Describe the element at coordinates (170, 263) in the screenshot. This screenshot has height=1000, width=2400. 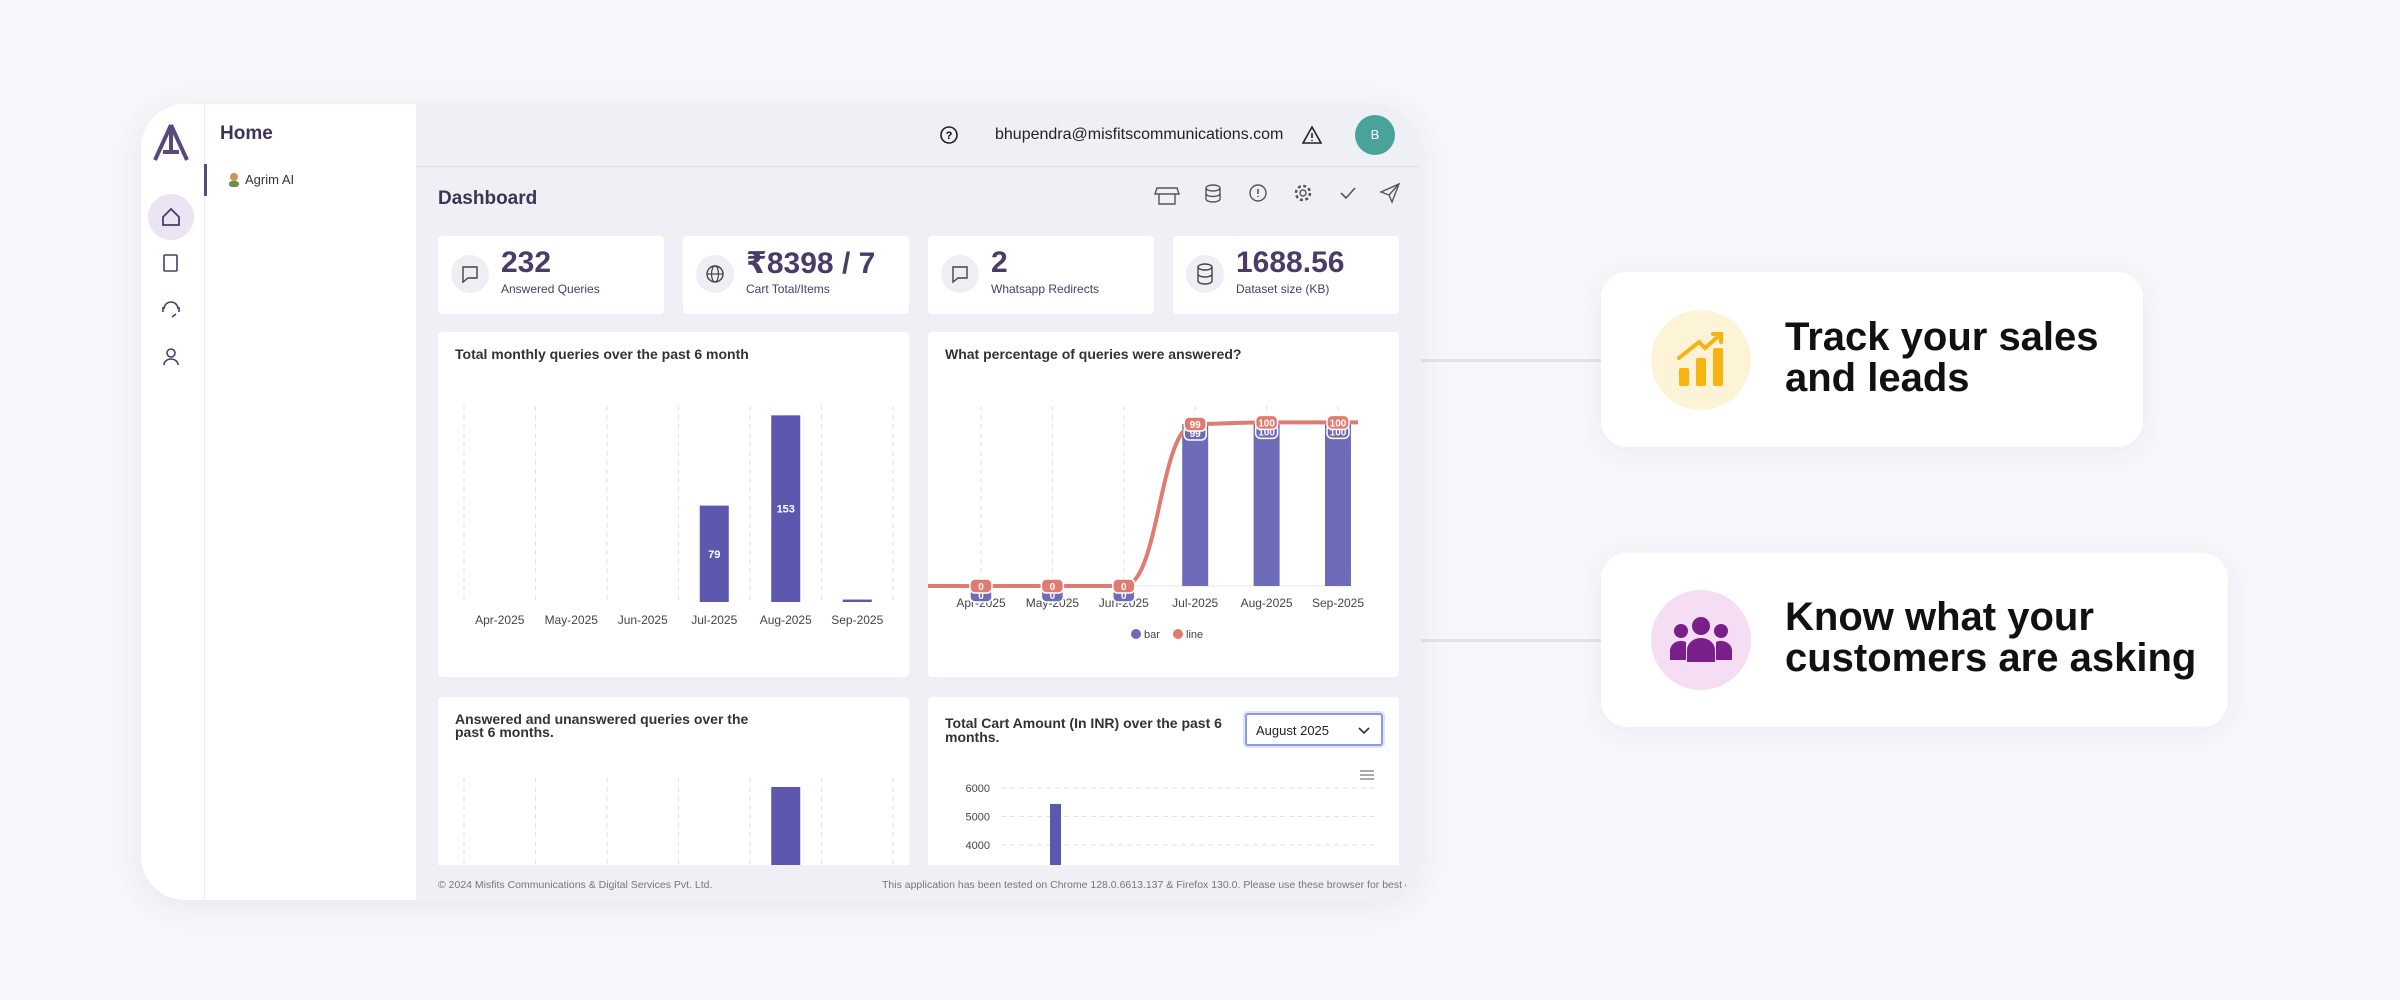
I see `nav-docs` at that location.